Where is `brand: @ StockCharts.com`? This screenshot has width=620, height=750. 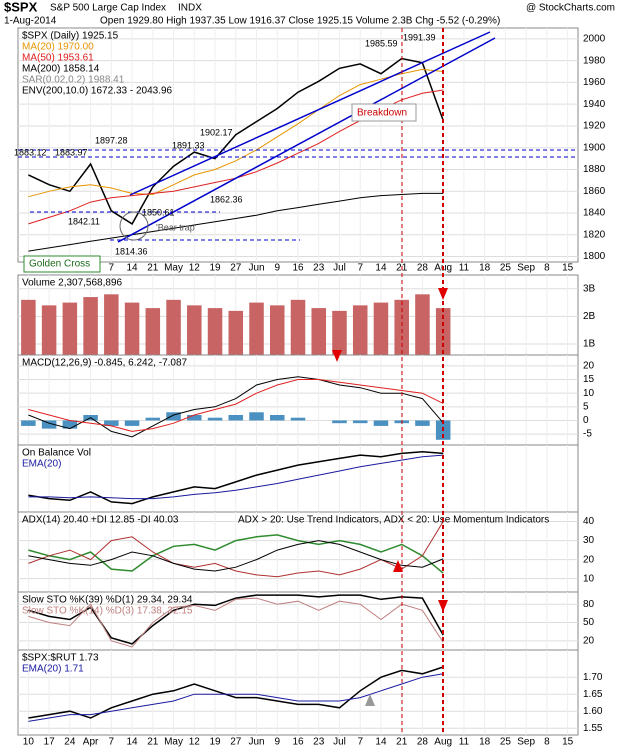 brand: @ StockCharts.com is located at coordinates (570, 8).